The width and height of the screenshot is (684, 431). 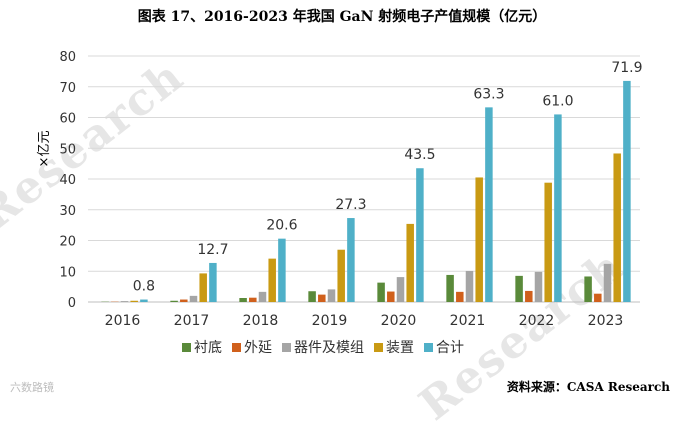 What do you see at coordinates (539, 287) in the screenshot?
I see `bar-器件及模组-2022` at bounding box center [539, 287].